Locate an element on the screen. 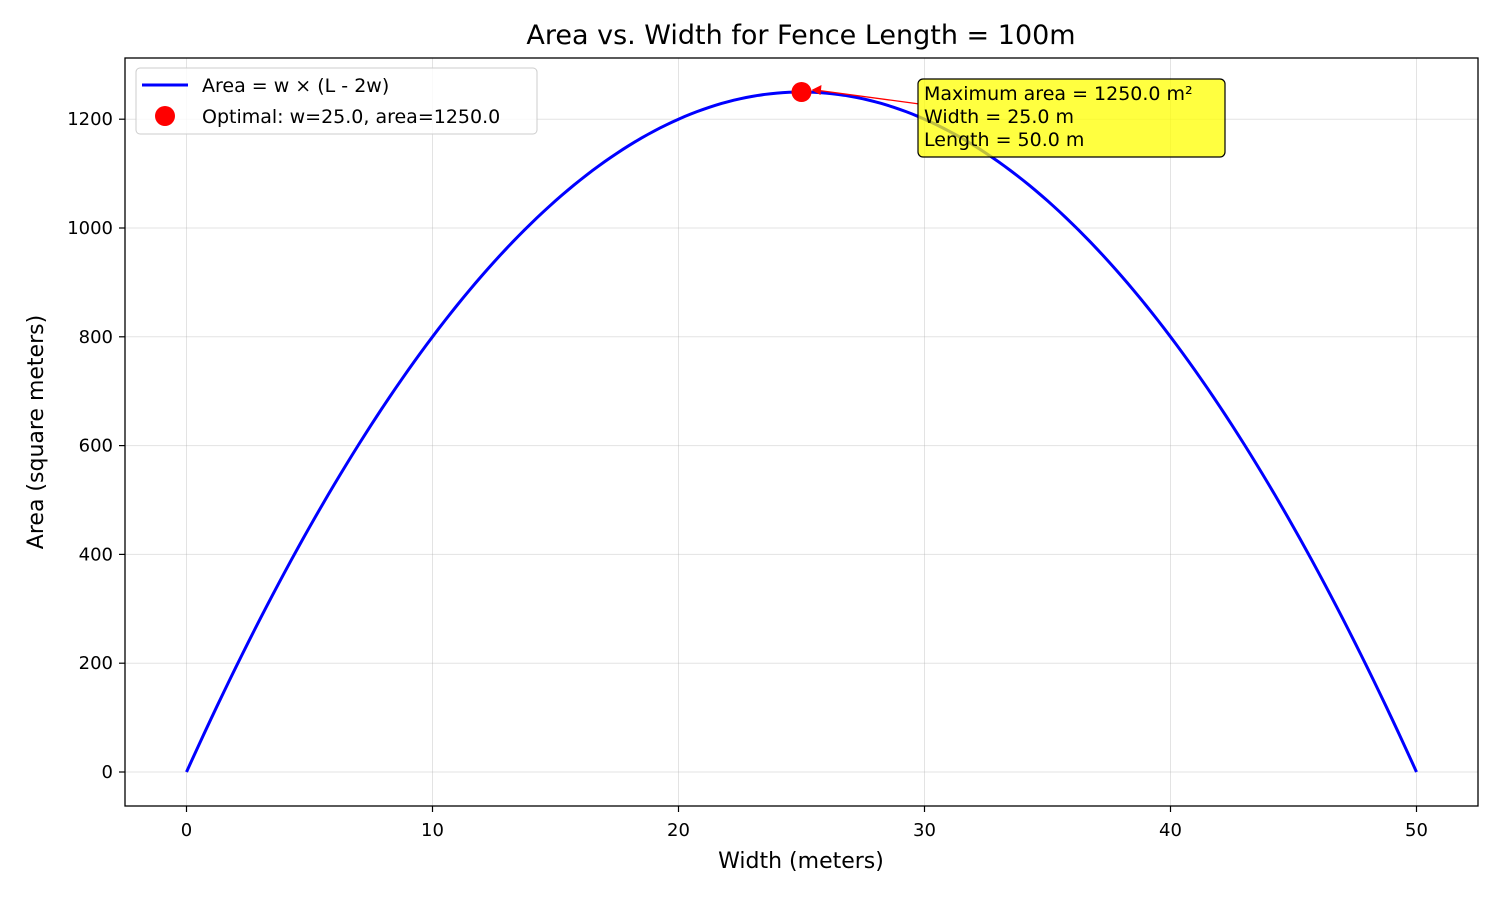 The width and height of the screenshot is (1500, 900). legend-frame is located at coordinates (336, 101).